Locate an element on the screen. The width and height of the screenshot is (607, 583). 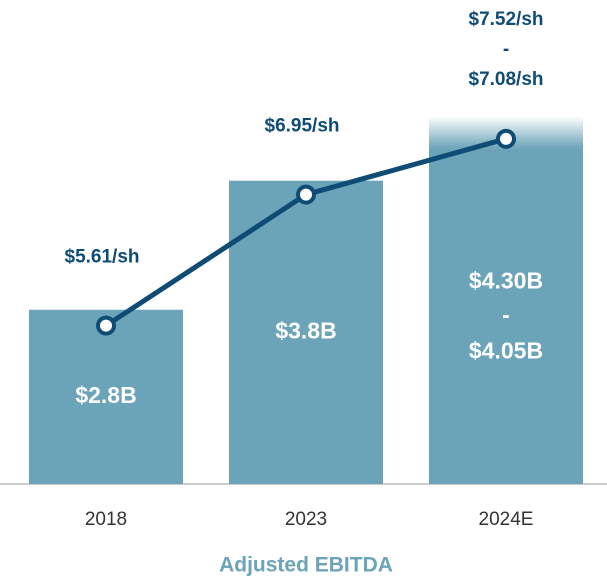
line-label: $5.61/sh is located at coordinates (102, 257).